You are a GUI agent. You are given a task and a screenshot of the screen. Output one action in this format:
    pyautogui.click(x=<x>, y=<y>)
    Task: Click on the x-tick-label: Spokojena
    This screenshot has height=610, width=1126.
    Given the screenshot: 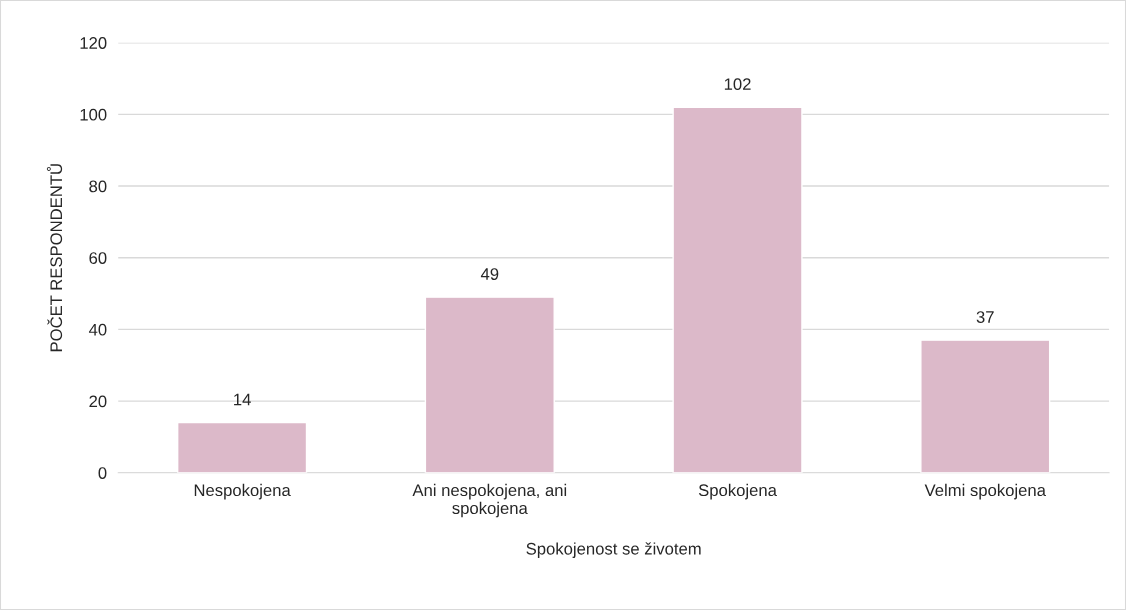 What is the action you would take?
    pyautogui.click(x=737, y=491)
    